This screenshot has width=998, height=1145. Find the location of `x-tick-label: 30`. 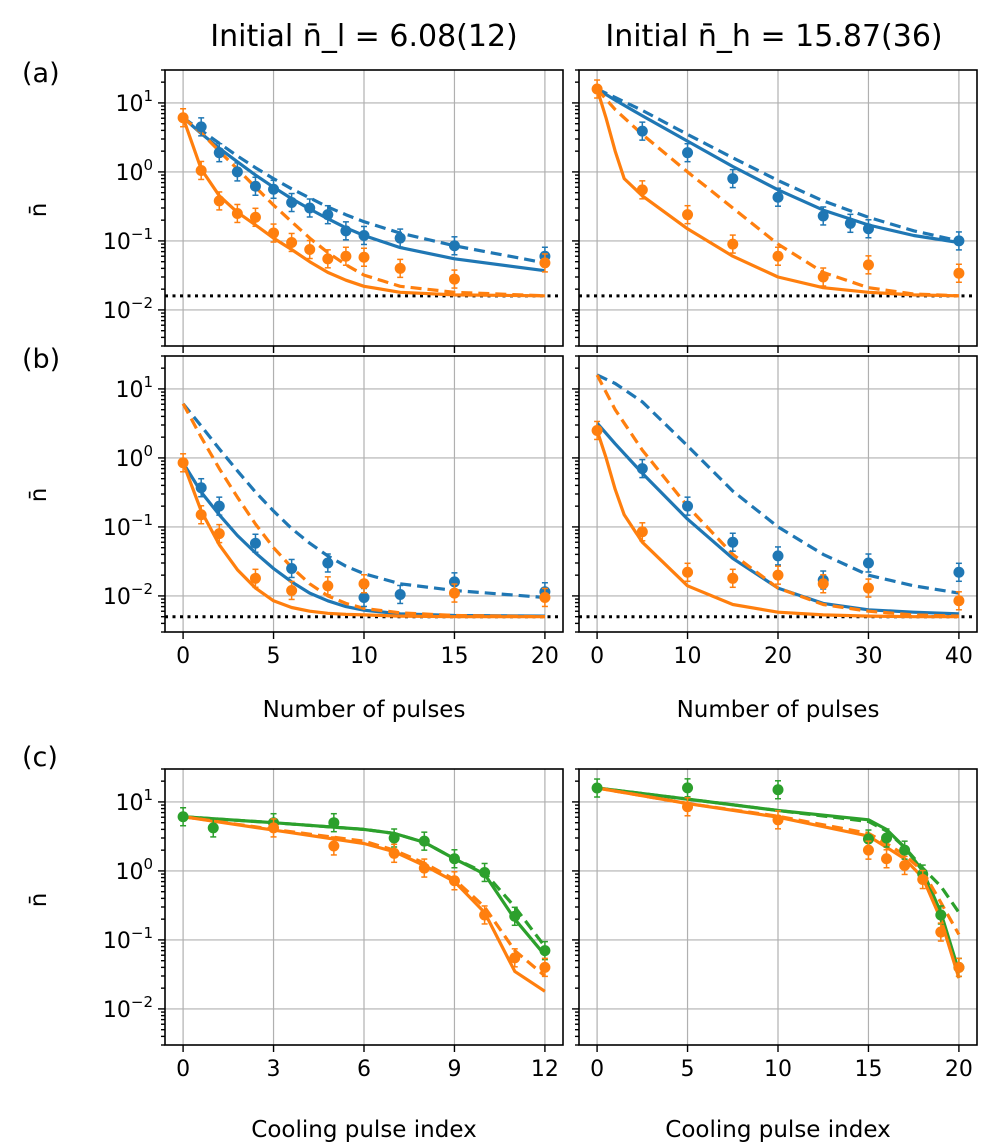

x-tick-label: 30 is located at coordinates (868, 656).